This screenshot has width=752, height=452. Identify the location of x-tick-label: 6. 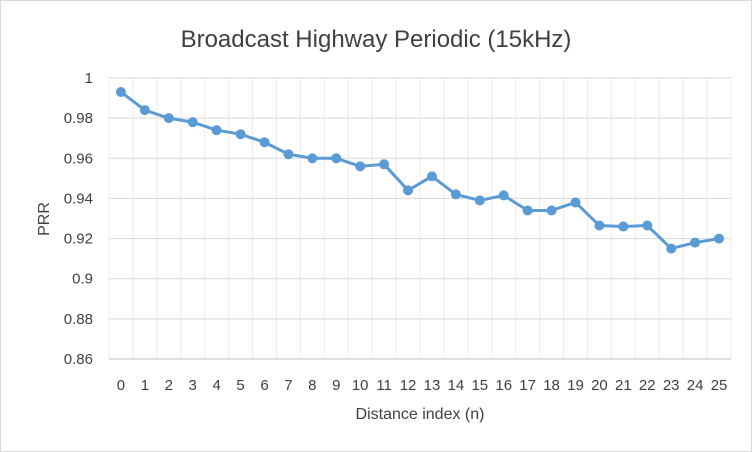
(264, 385).